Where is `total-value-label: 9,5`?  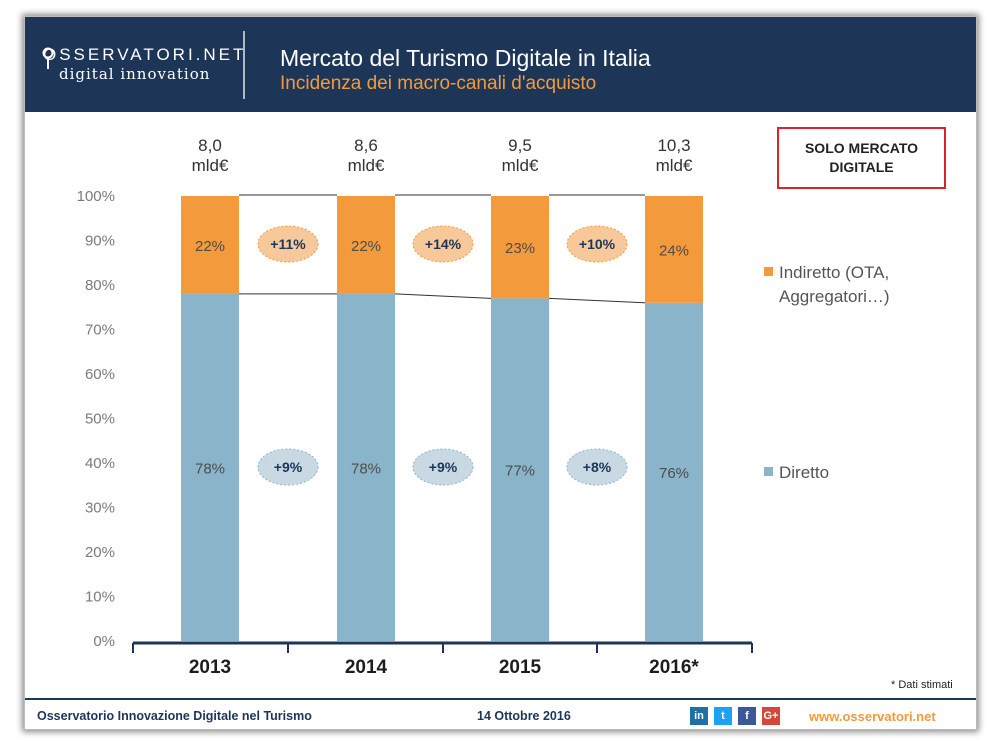
total-value-label: 9,5 is located at coordinates (520, 145).